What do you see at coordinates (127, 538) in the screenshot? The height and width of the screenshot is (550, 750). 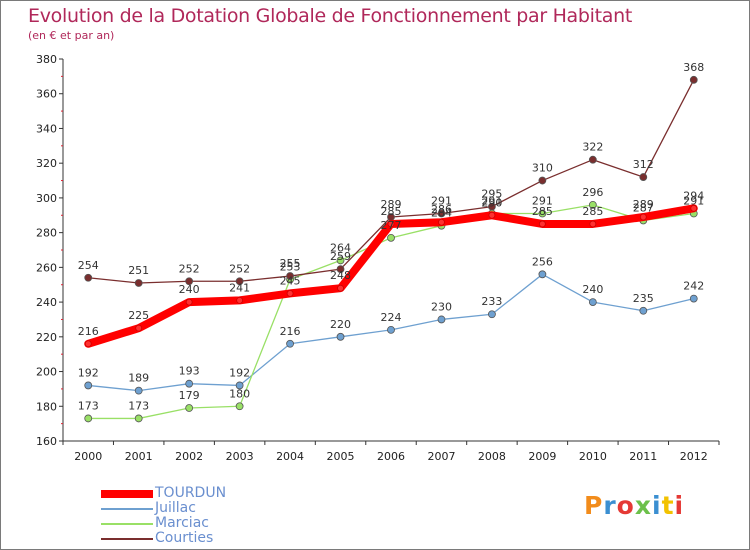 I see `legend-swatch-courties` at bounding box center [127, 538].